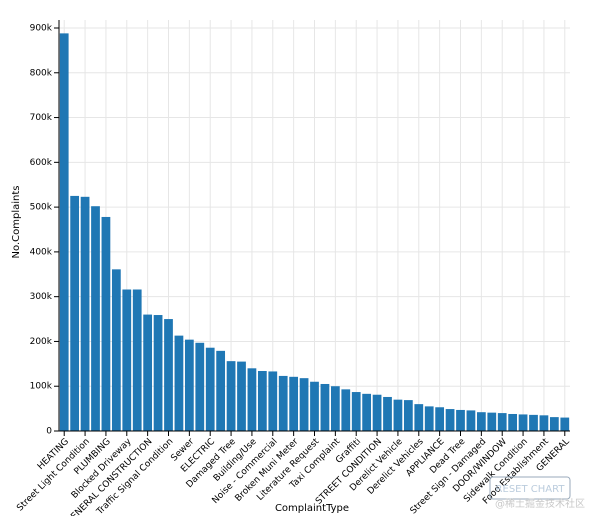  I want to click on y-axis-title: No.Complaints, so click(16, 222).